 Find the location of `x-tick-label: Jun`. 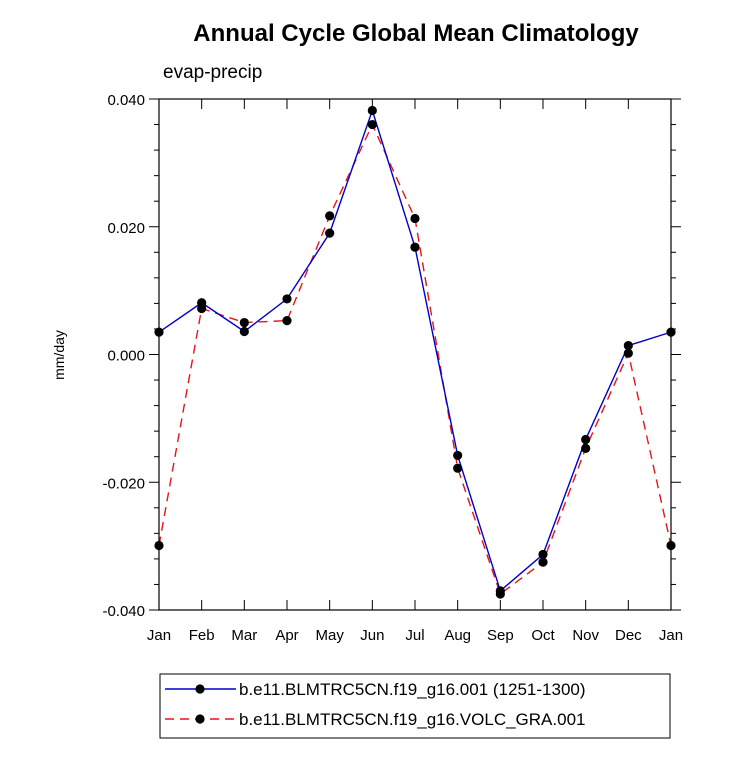

x-tick-label: Jun is located at coordinates (372, 635).